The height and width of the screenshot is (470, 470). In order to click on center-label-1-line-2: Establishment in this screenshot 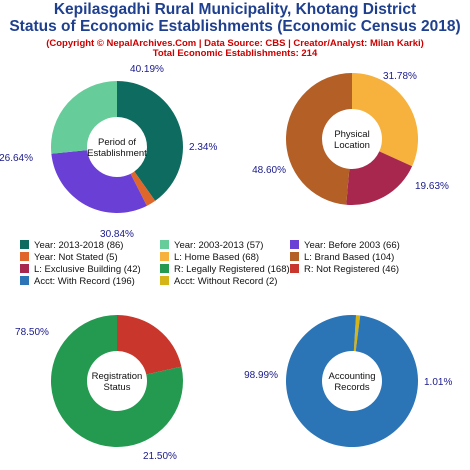, I will do `click(117, 153)`.